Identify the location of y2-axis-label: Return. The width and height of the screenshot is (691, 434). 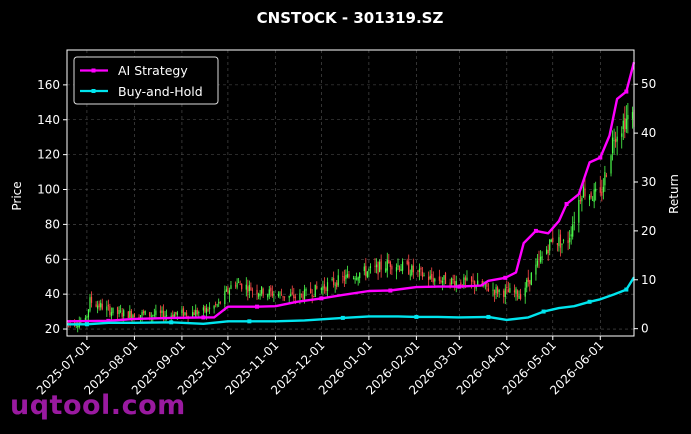
(674, 194).